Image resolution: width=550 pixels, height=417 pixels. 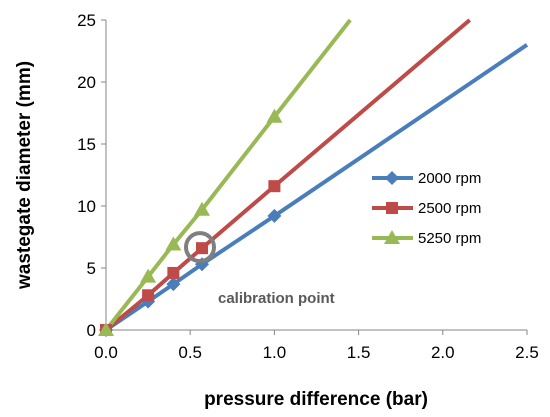 What do you see at coordinates (86, 20) in the screenshot?
I see `y-tick-label: 25` at bounding box center [86, 20].